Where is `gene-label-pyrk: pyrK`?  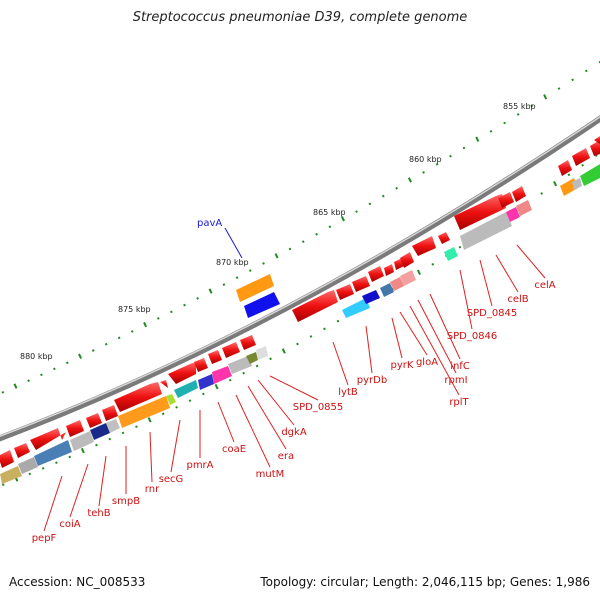
gene-label-pyrk: pyrK is located at coordinates (402, 365).